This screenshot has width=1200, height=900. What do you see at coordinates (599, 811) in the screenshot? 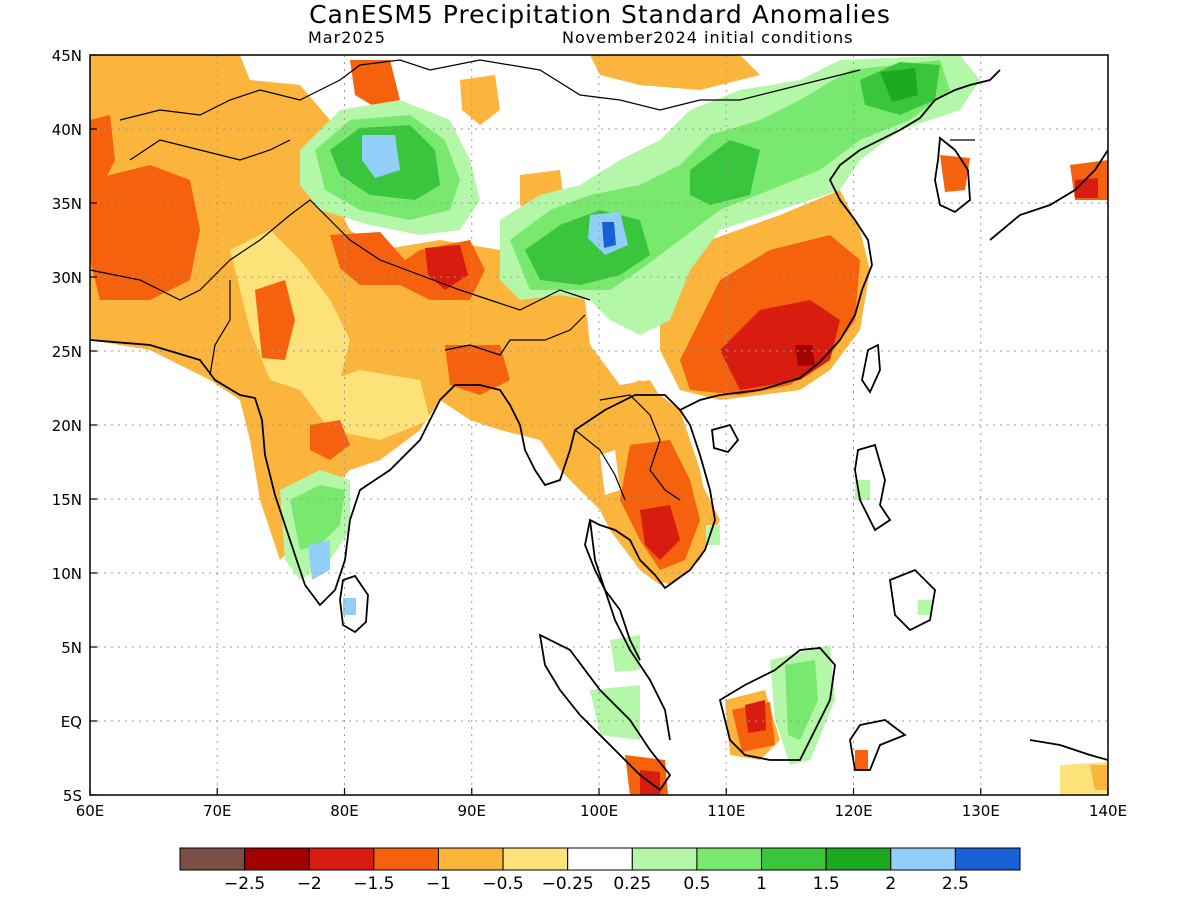
I see `x-tick-label: 100E` at bounding box center [599, 811].